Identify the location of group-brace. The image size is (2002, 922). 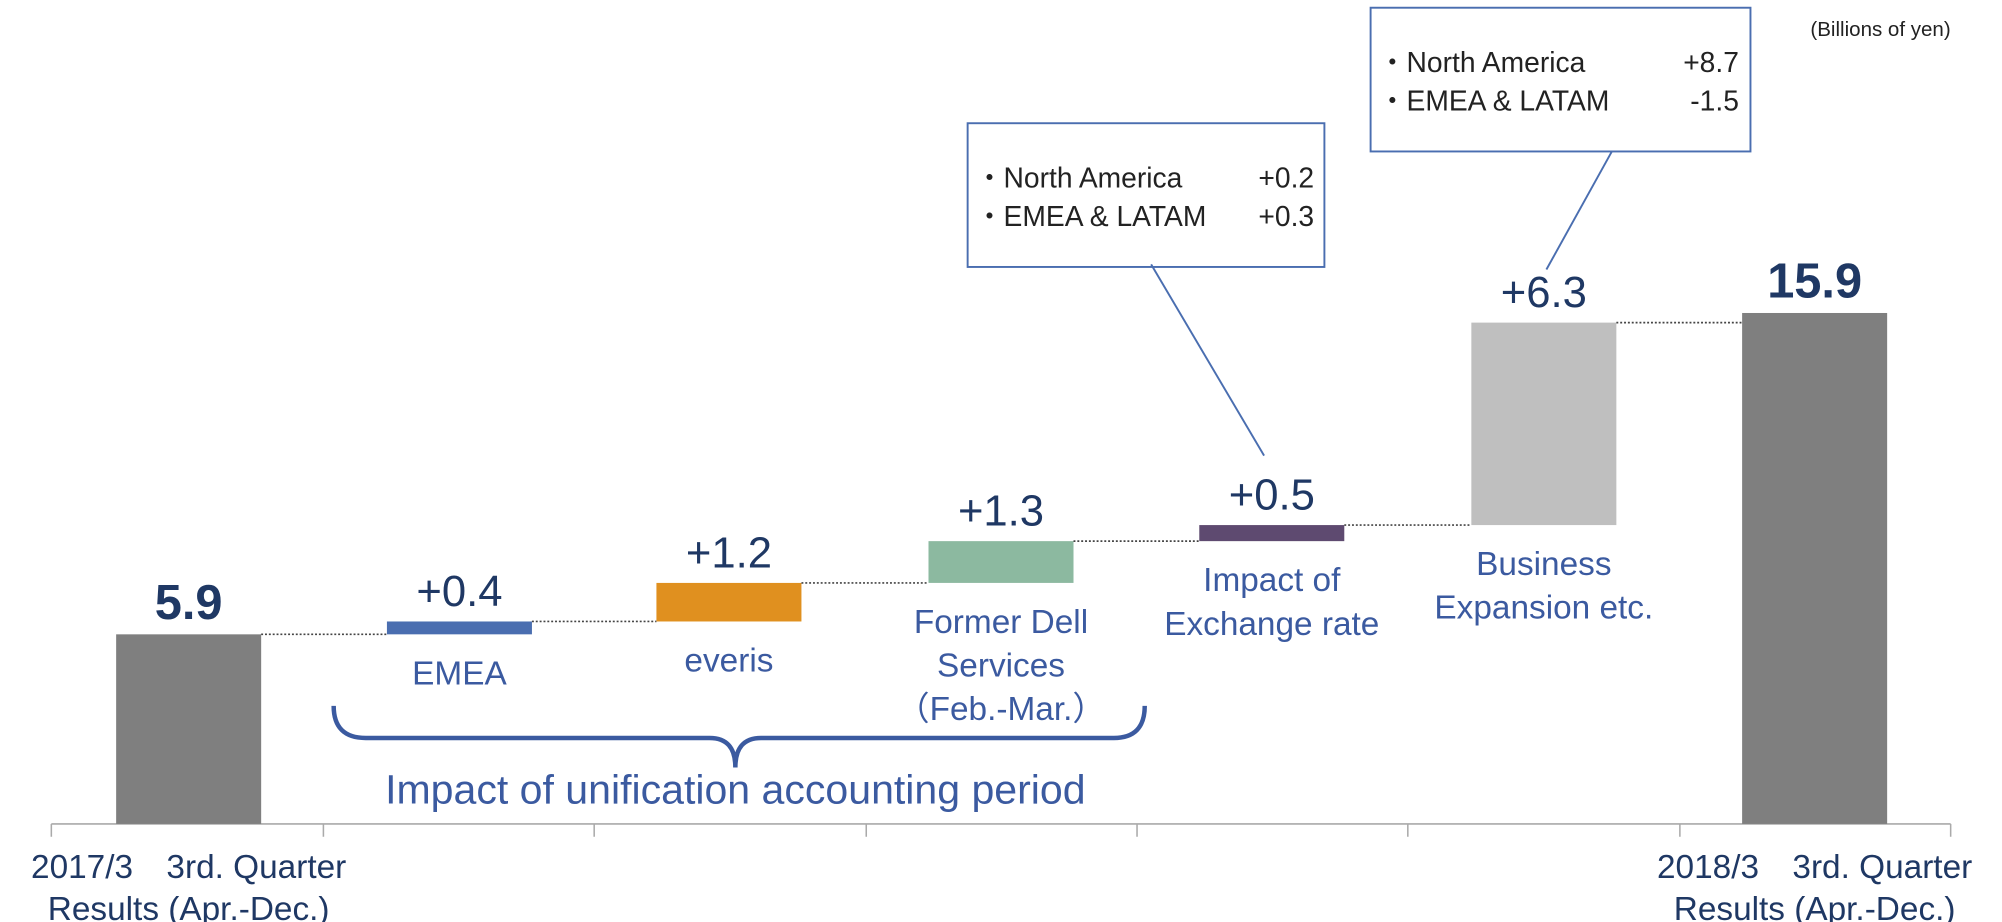
(739, 736).